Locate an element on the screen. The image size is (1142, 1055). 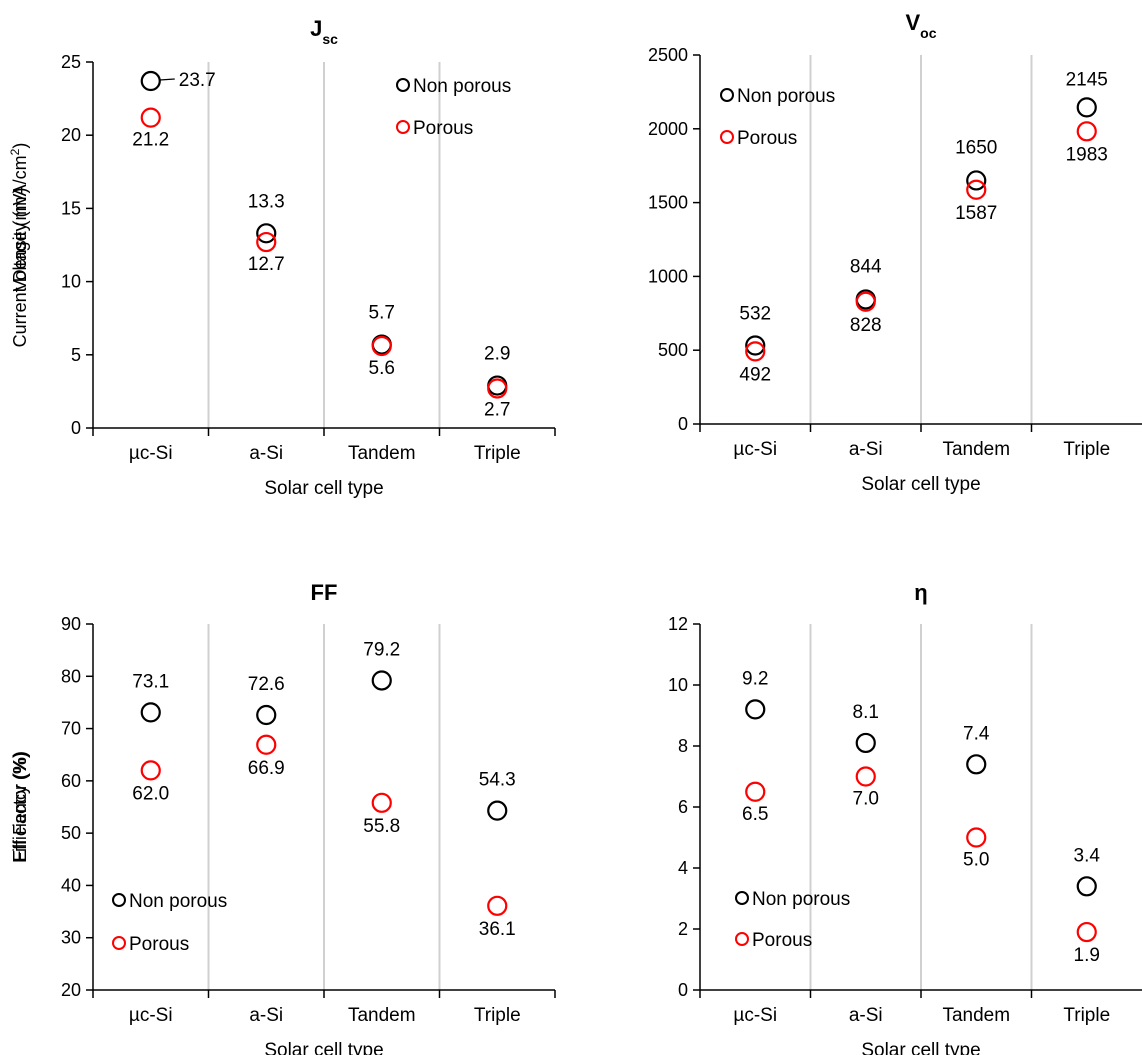
data-label: 2.7 is located at coordinates (497, 409).